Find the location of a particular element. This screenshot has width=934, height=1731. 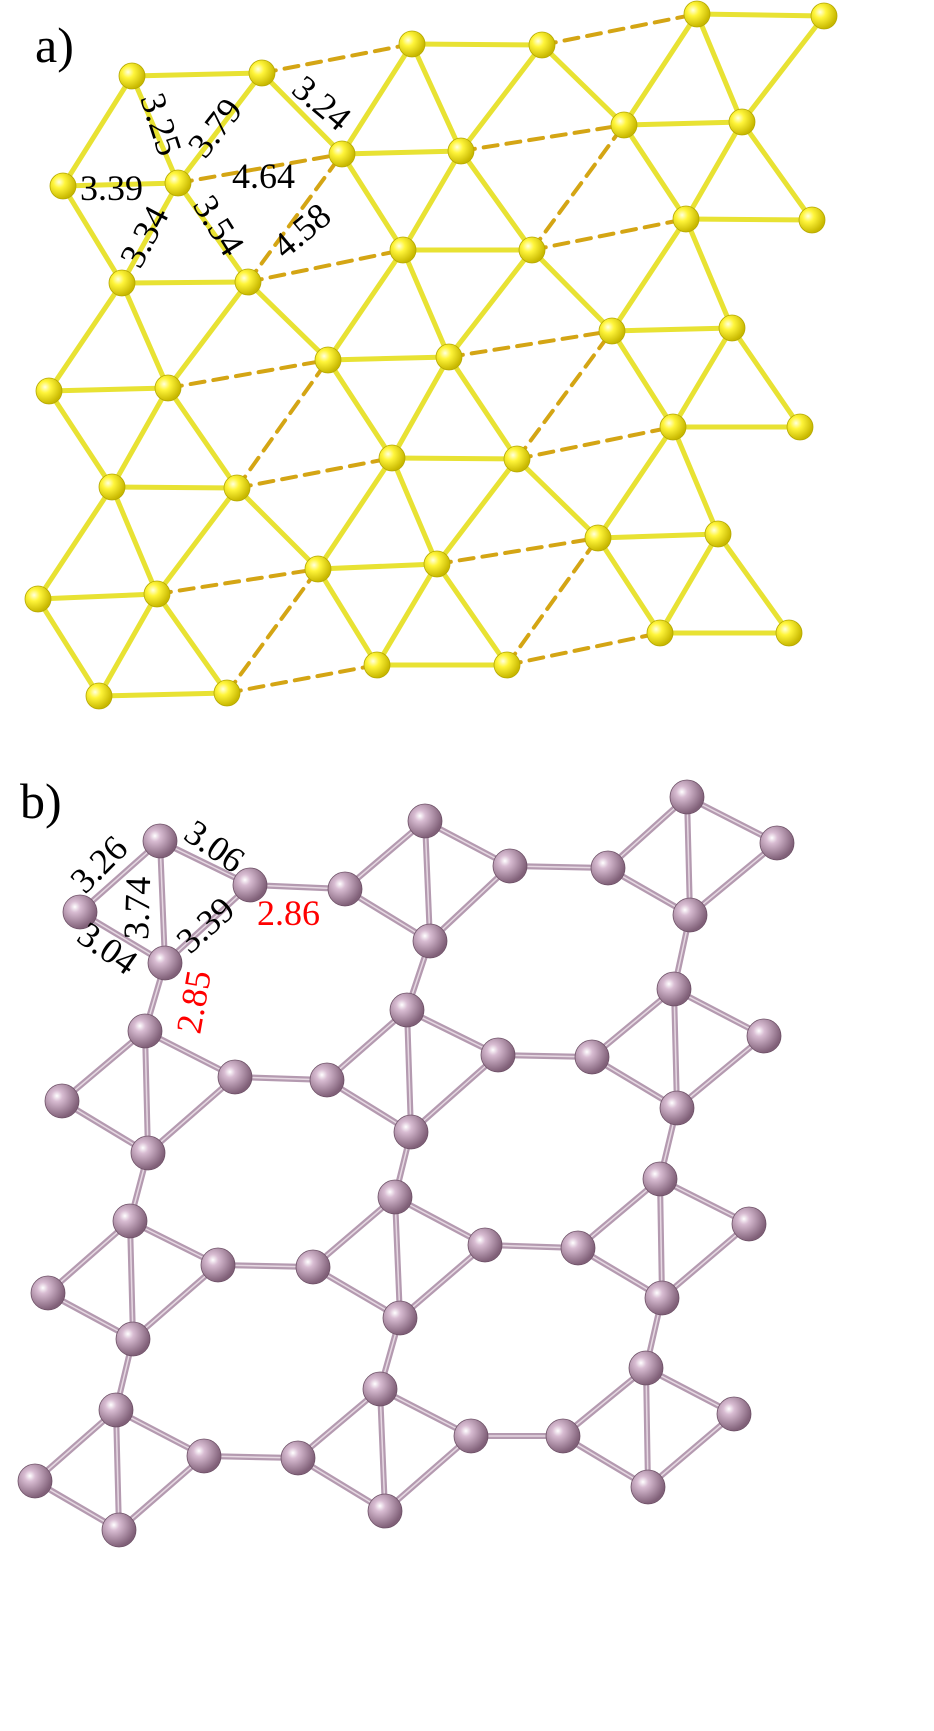

distance-label: 4.58 is located at coordinates (301, 230).